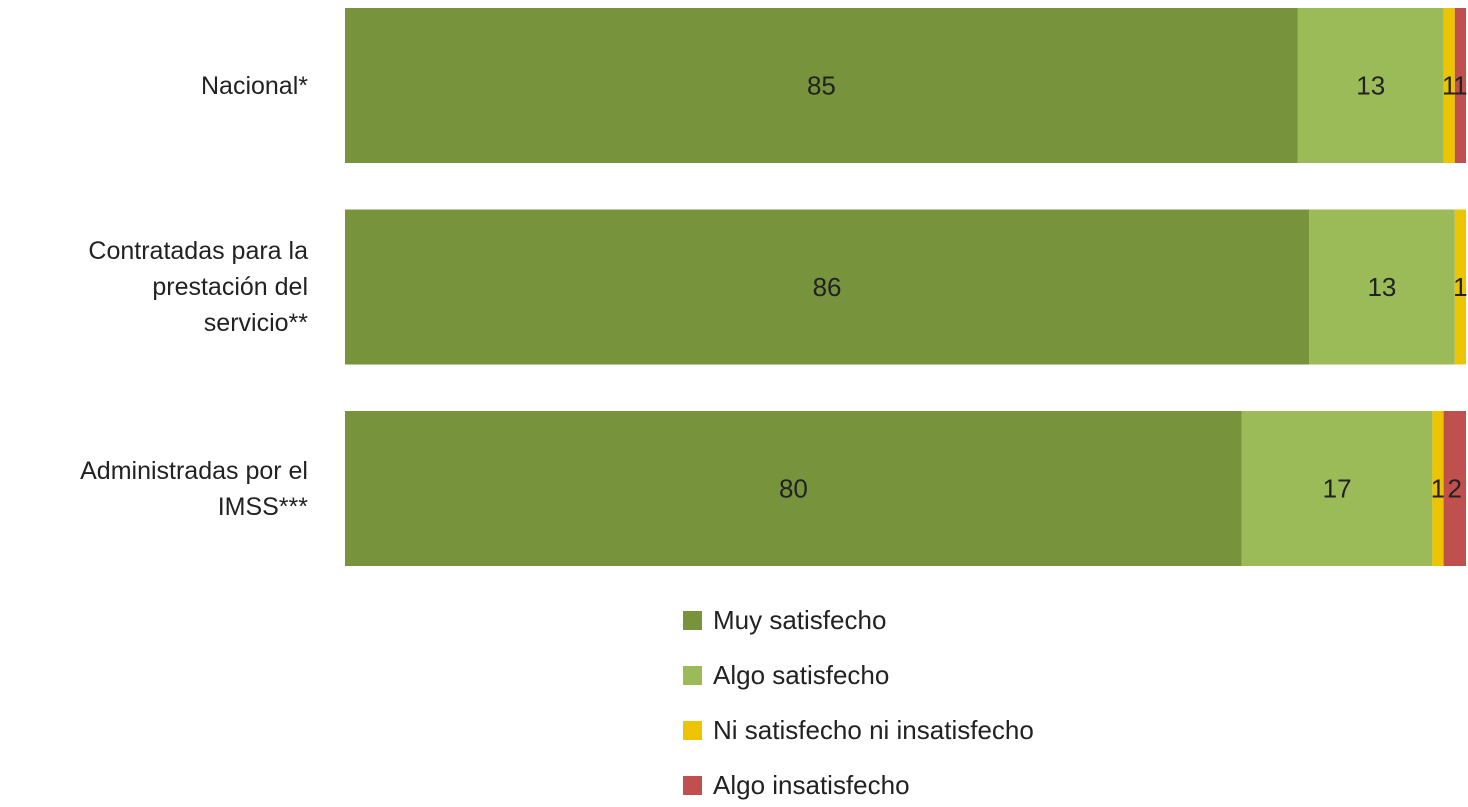 Image resolution: width=1468 pixels, height=807 pixels. Describe the element at coordinates (873, 730) in the screenshot. I see `legend-label: Ni satisfecho ni insatisfecho` at that location.